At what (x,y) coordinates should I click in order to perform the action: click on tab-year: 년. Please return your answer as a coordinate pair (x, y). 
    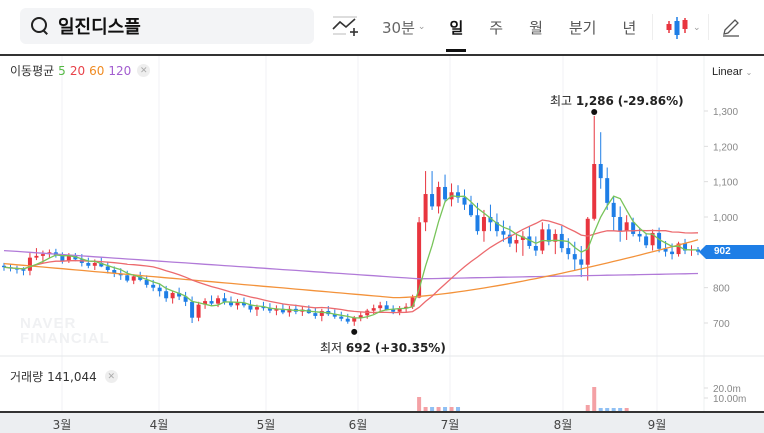
    Looking at the image, I should click on (629, 27).